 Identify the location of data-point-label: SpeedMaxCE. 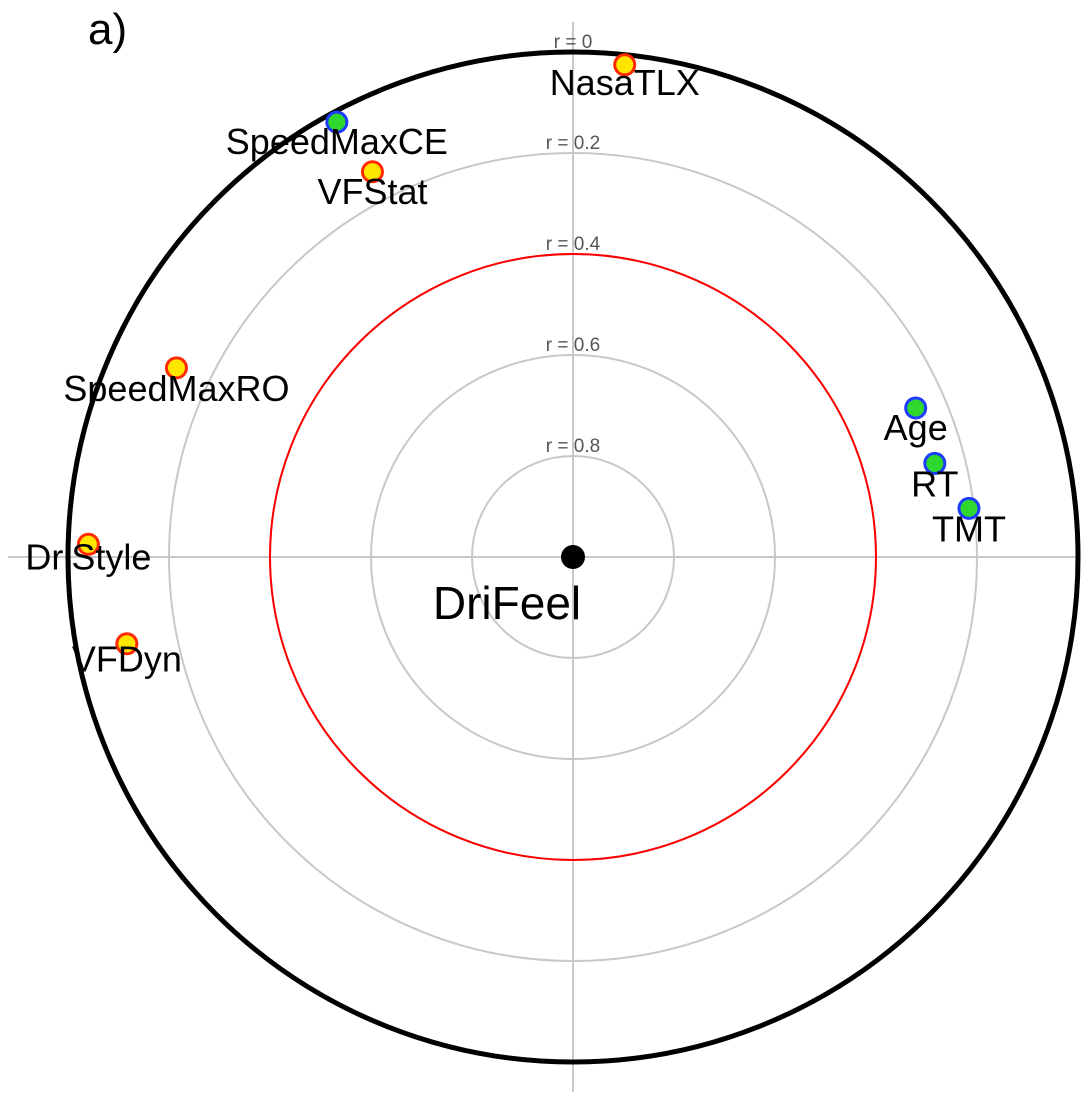
(337, 141).